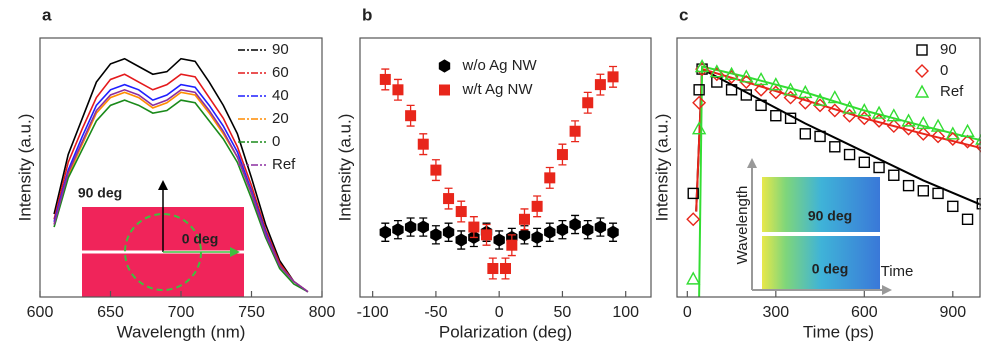 Image resolution: width=981 pixels, height=350 pixels. I want to click on legend-label: Ref, so click(952, 91).